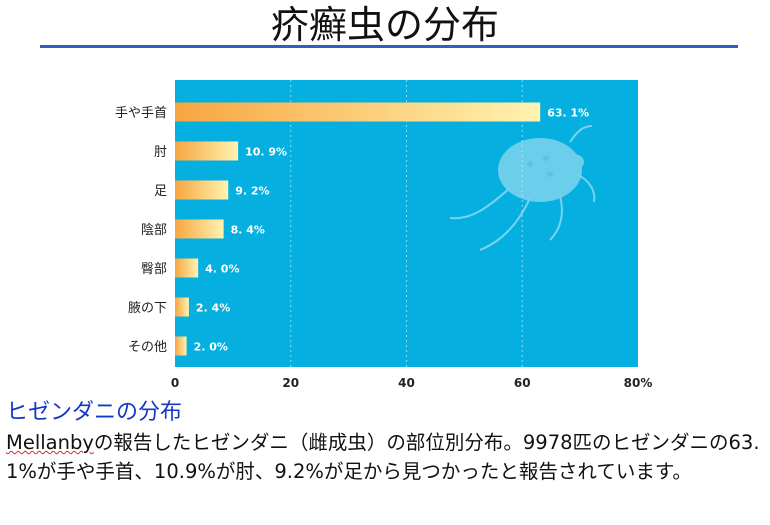 This screenshot has width=770, height=525. Describe the element at coordinates (266, 152) in the screenshot. I see `value-label: 10. 9%` at that location.